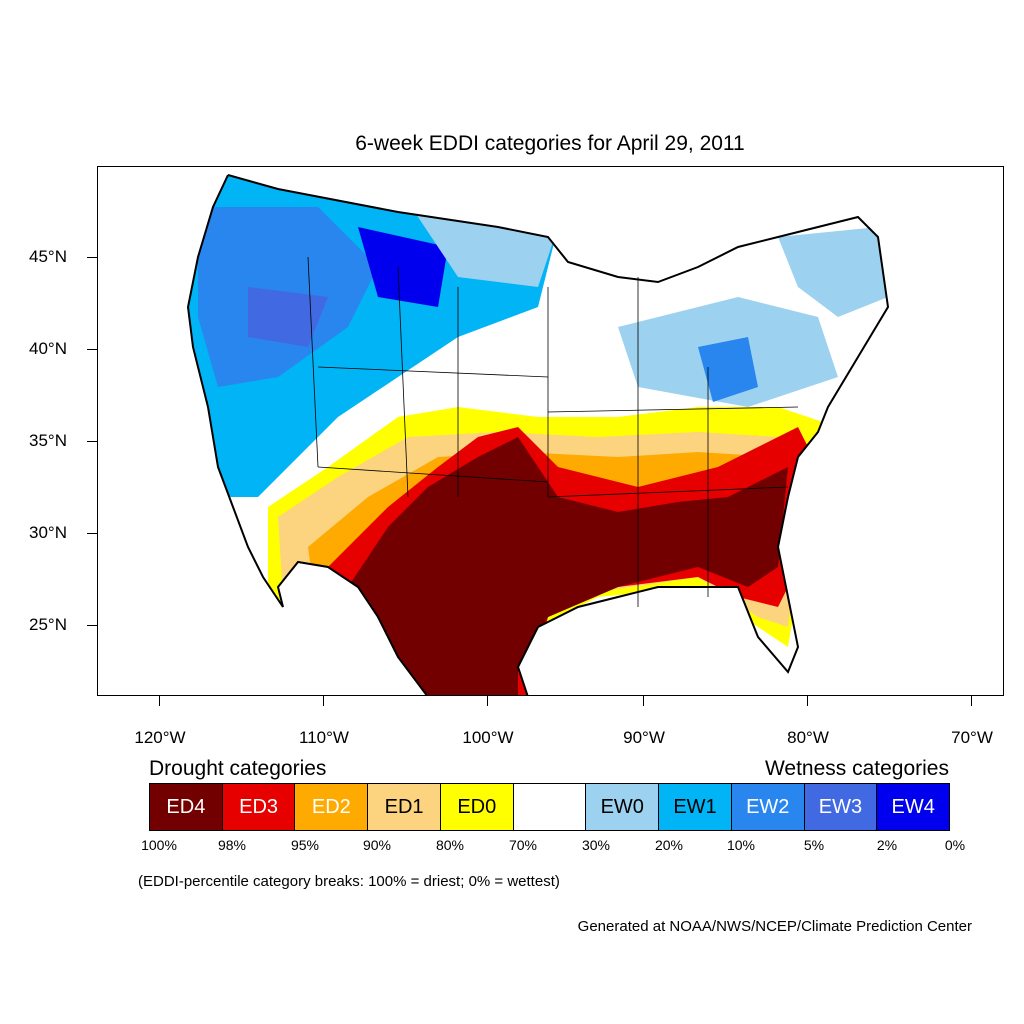 This screenshot has height=1024, width=1024. What do you see at coordinates (48, 624) in the screenshot?
I see `lat-label-25: 25°N` at bounding box center [48, 624].